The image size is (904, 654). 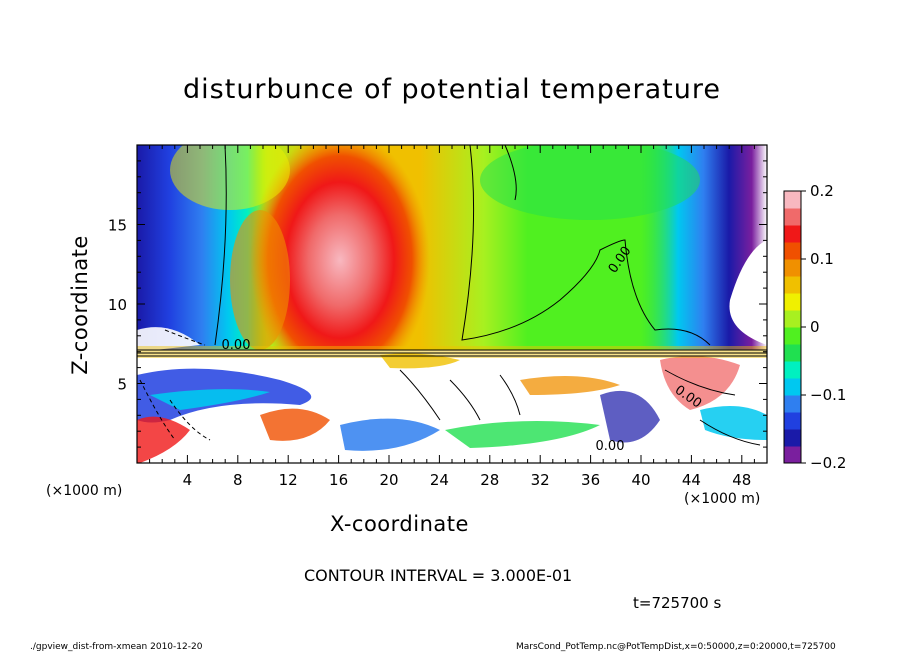 I want to click on x-unit-label-right: (×1000 m), so click(x=722, y=499).